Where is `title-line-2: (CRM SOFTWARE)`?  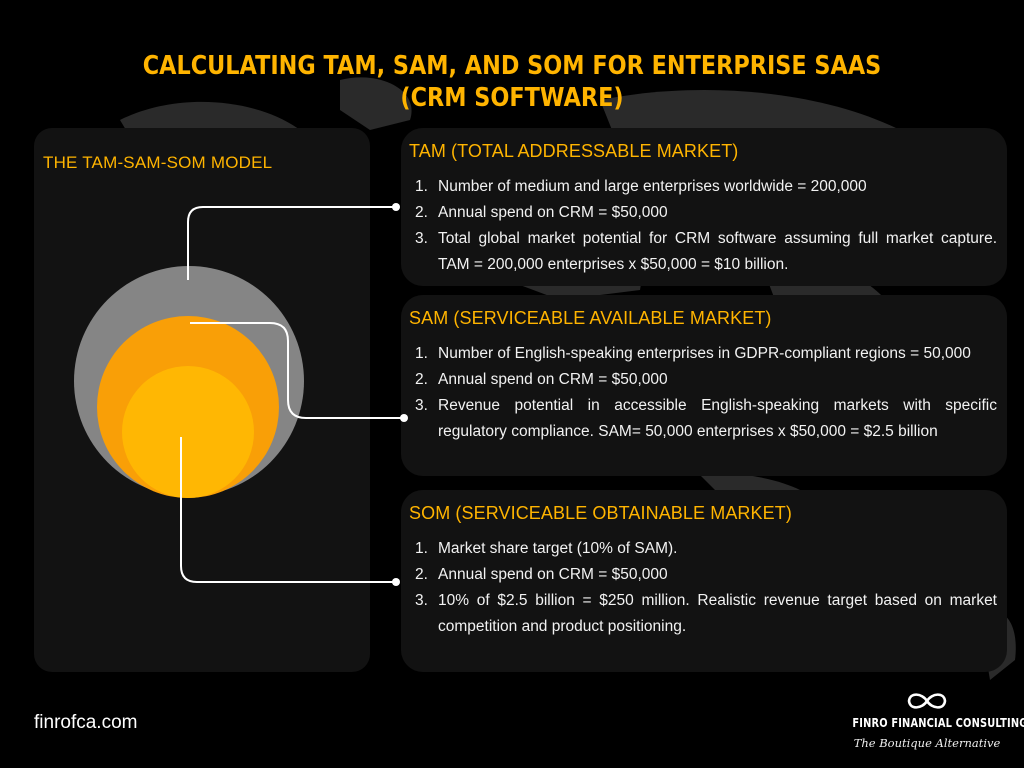
title-line-2: (CRM SOFTWARE) is located at coordinates (512, 98).